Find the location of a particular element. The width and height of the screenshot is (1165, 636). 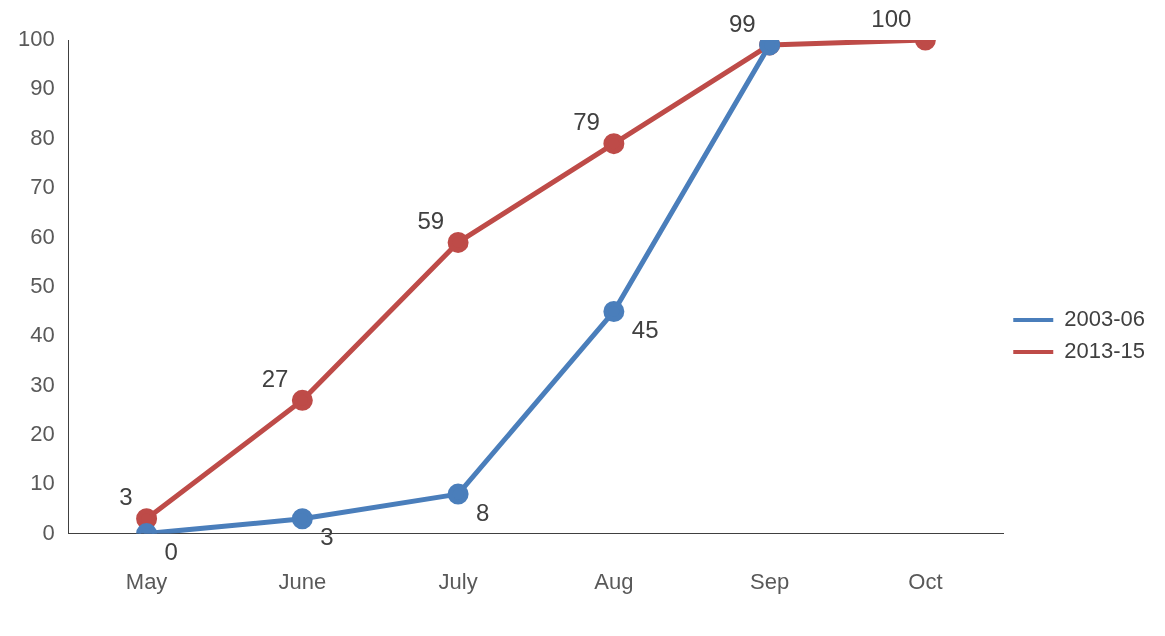

data-label: 0 is located at coordinates (171, 552).